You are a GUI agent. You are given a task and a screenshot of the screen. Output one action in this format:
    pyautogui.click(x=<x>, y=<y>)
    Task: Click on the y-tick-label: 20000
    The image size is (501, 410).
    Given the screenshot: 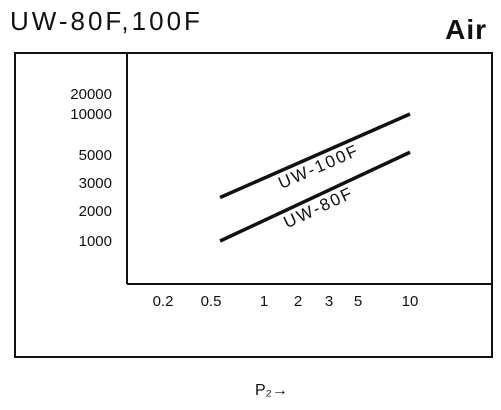 What is the action you would take?
    pyautogui.click(x=91, y=94)
    